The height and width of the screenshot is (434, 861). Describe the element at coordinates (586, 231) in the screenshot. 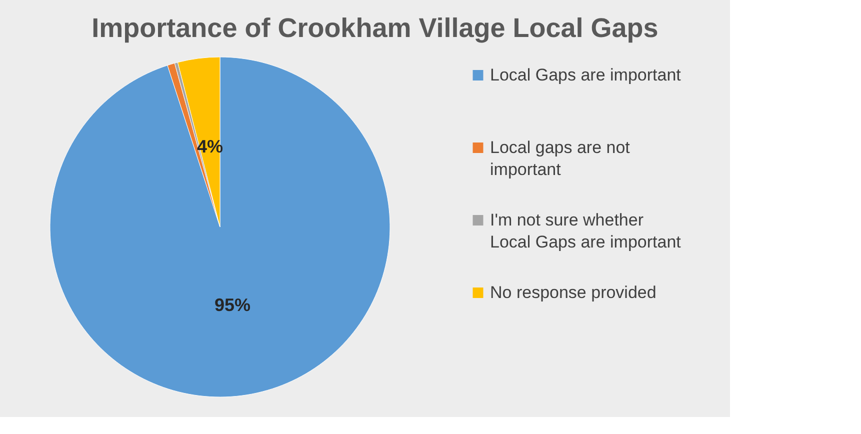

I see `legend-label: I'm not sure whether Local Gaps are important` at that location.